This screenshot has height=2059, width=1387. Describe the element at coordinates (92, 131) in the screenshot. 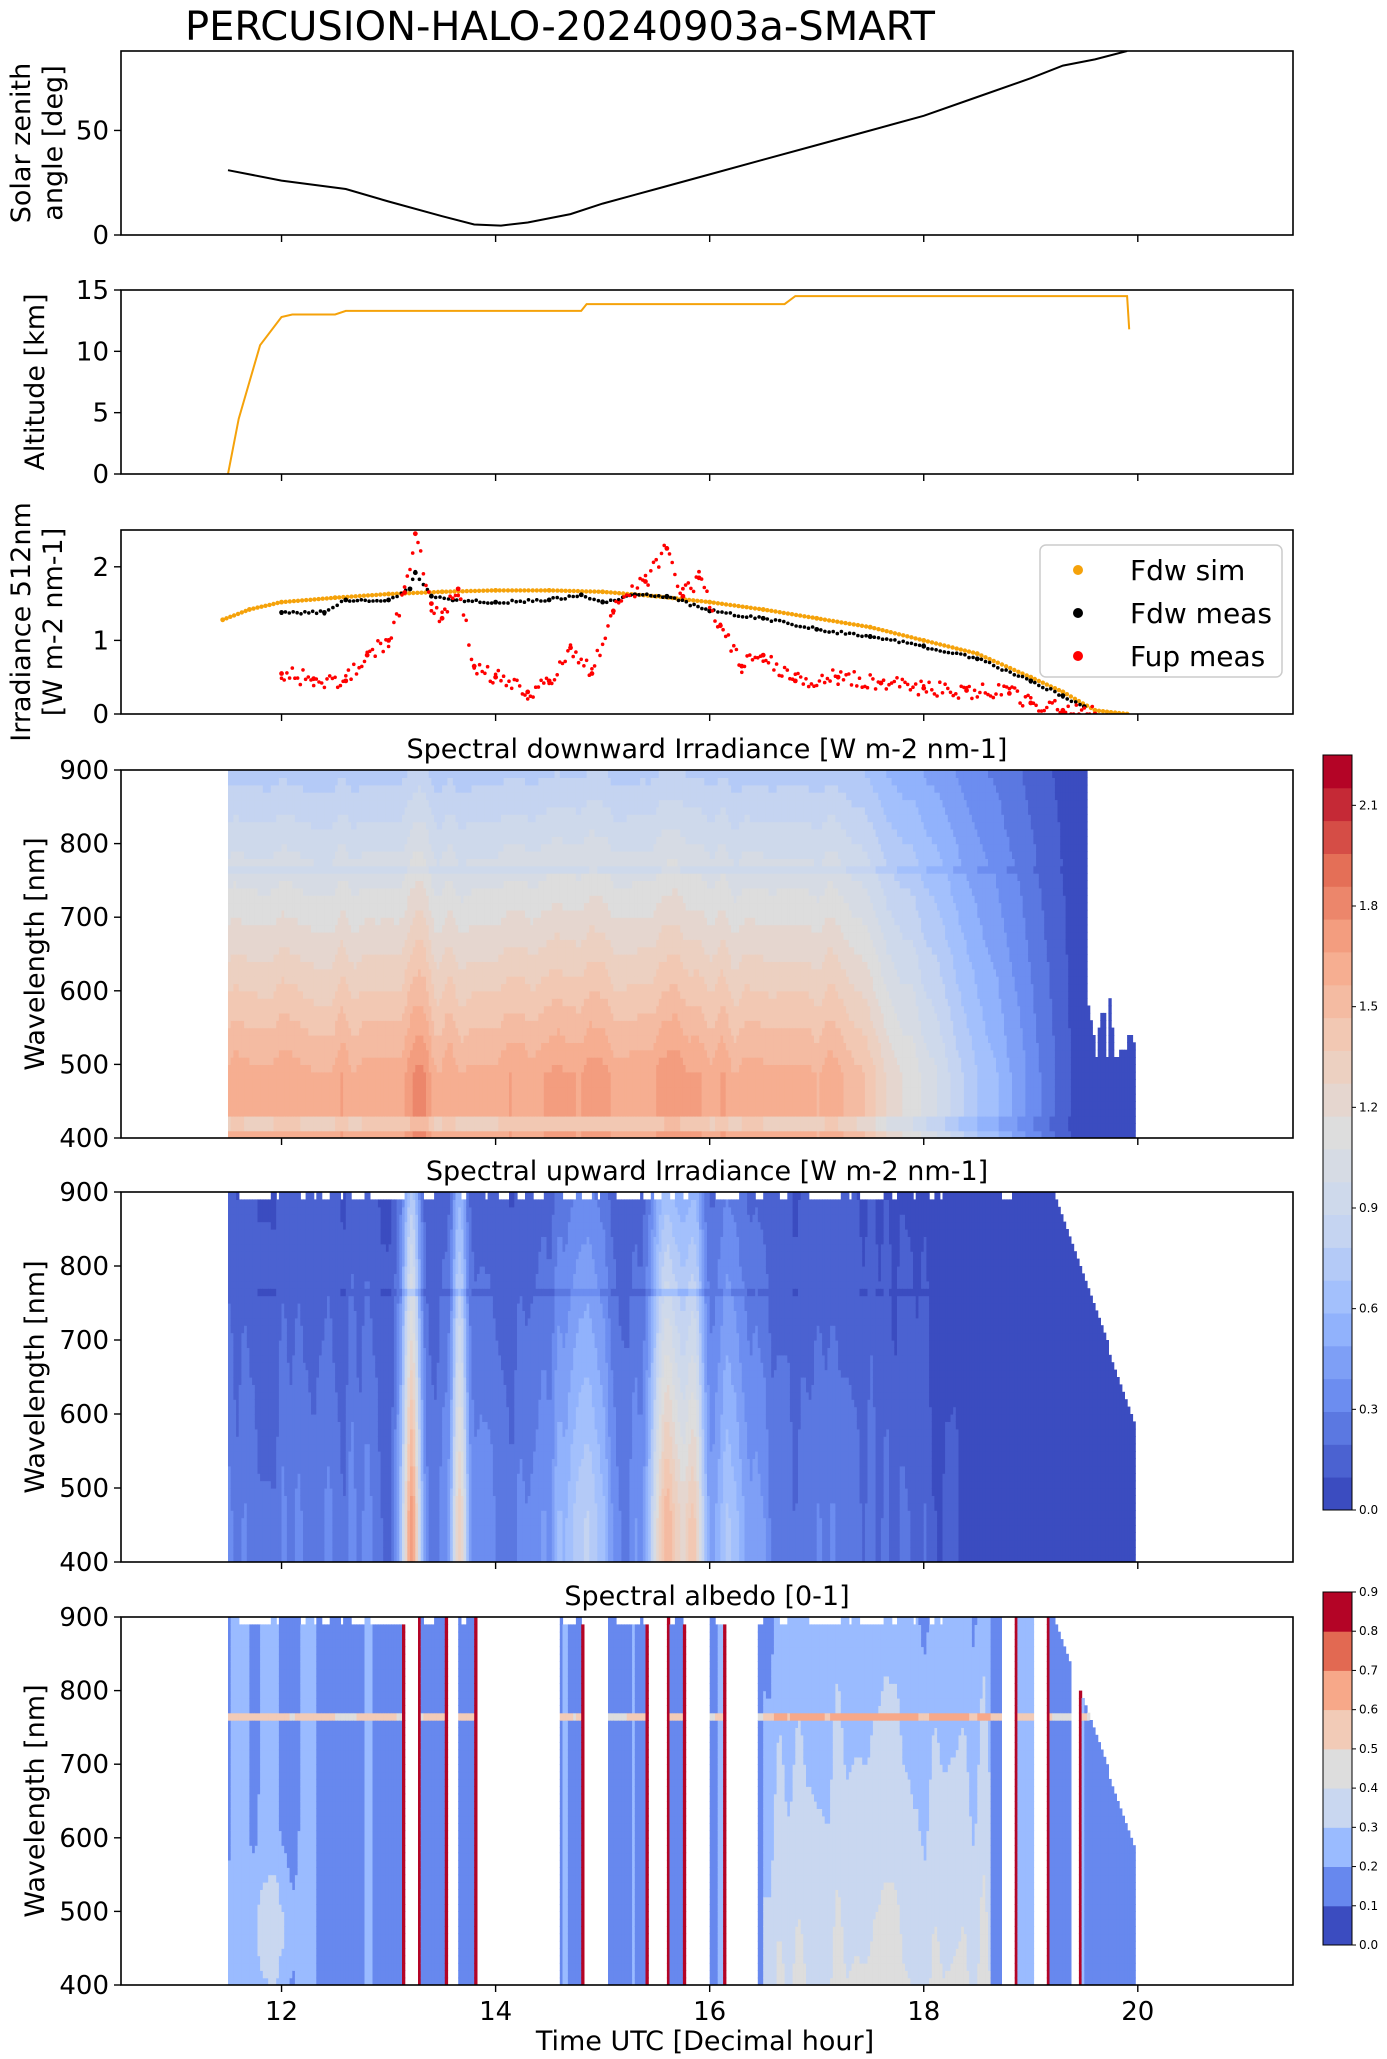

I see `y-tick-label: 50` at that location.